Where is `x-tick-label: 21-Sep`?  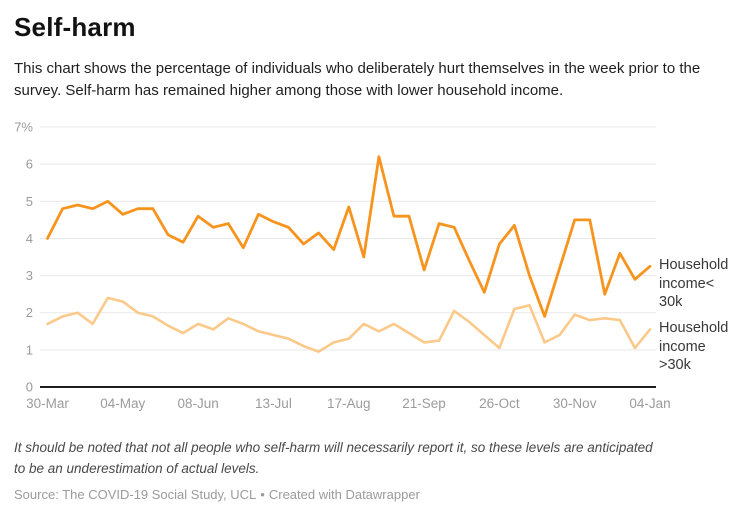 x-tick-label: 21-Sep is located at coordinates (424, 403).